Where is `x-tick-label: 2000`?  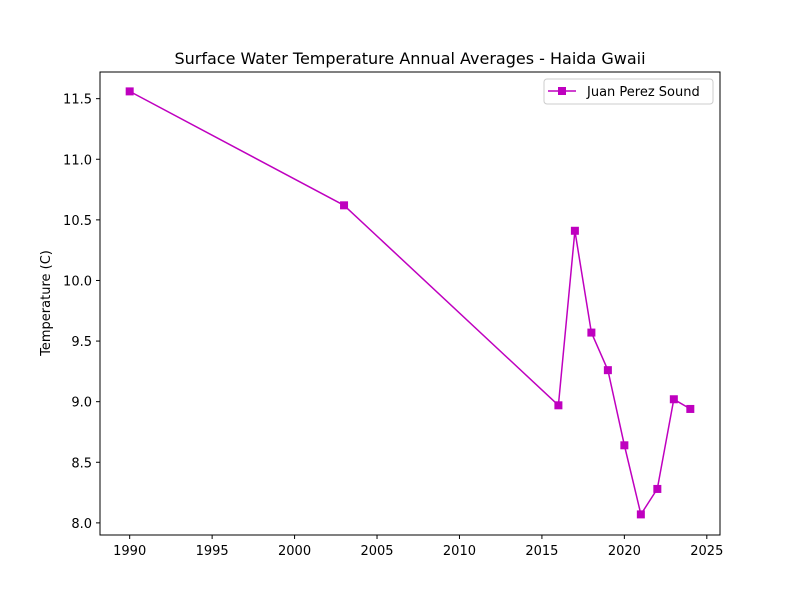
x-tick-label: 2000 is located at coordinates (294, 551).